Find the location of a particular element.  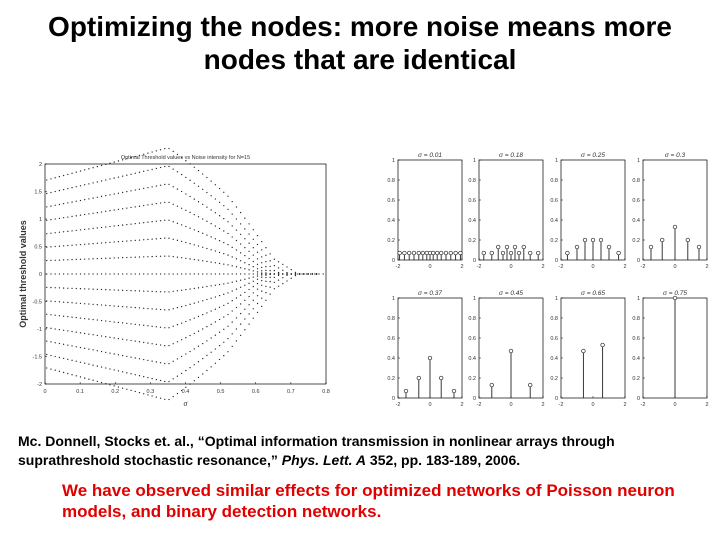

threshold-x-tick-label: 0.7 is located at coordinates (291, 392).